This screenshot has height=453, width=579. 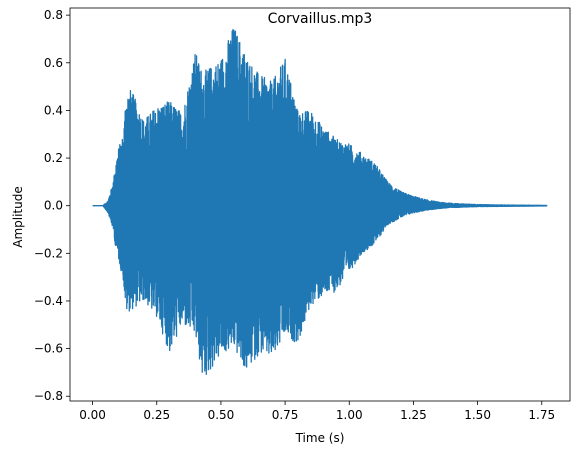 What do you see at coordinates (53, 158) in the screenshot?
I see `y-tick-label: 0.2` at bounding box center [53, 158].